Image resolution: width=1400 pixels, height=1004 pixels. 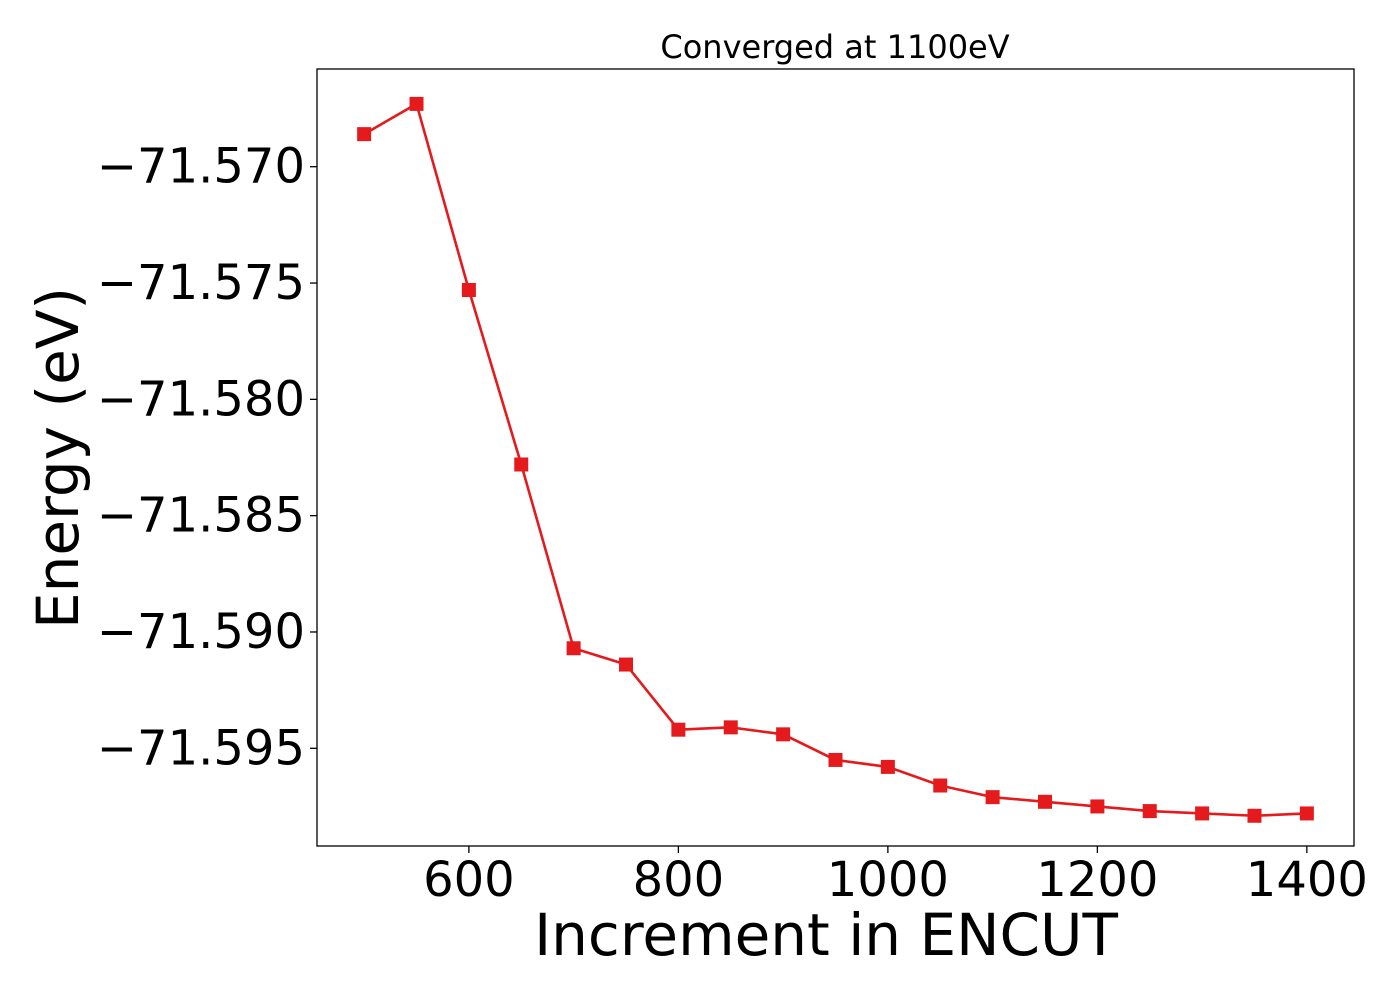 What do you see at coordinates (201, 399) in the screenshot?
I see `y-tick-label: −71.580` at bounding box center [201, 399].